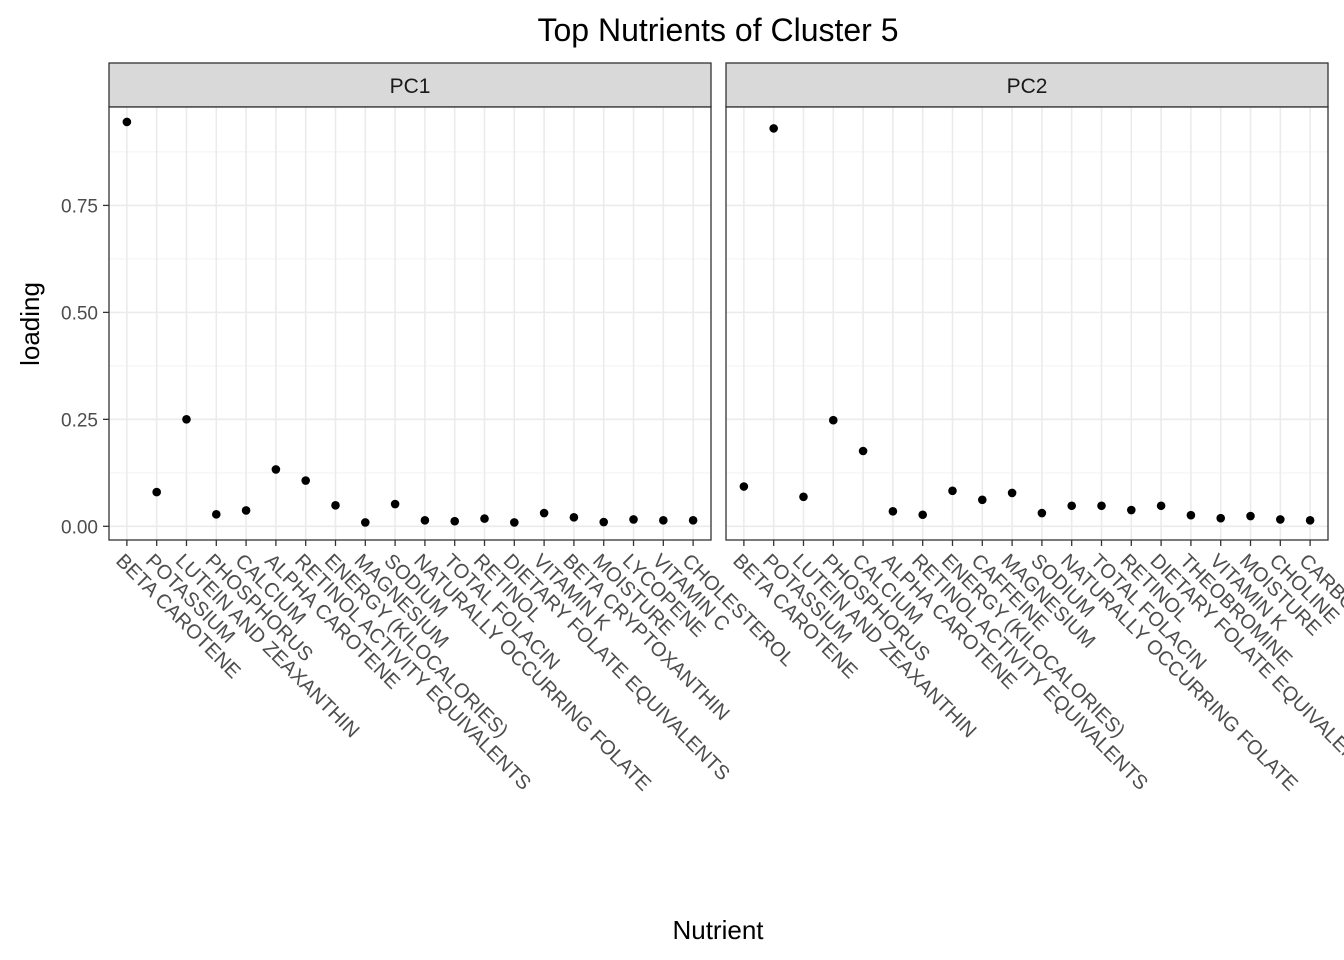 This screenshot has height=960, width=1344. I want to click on y-axis-title: loading, so click(30, 324).